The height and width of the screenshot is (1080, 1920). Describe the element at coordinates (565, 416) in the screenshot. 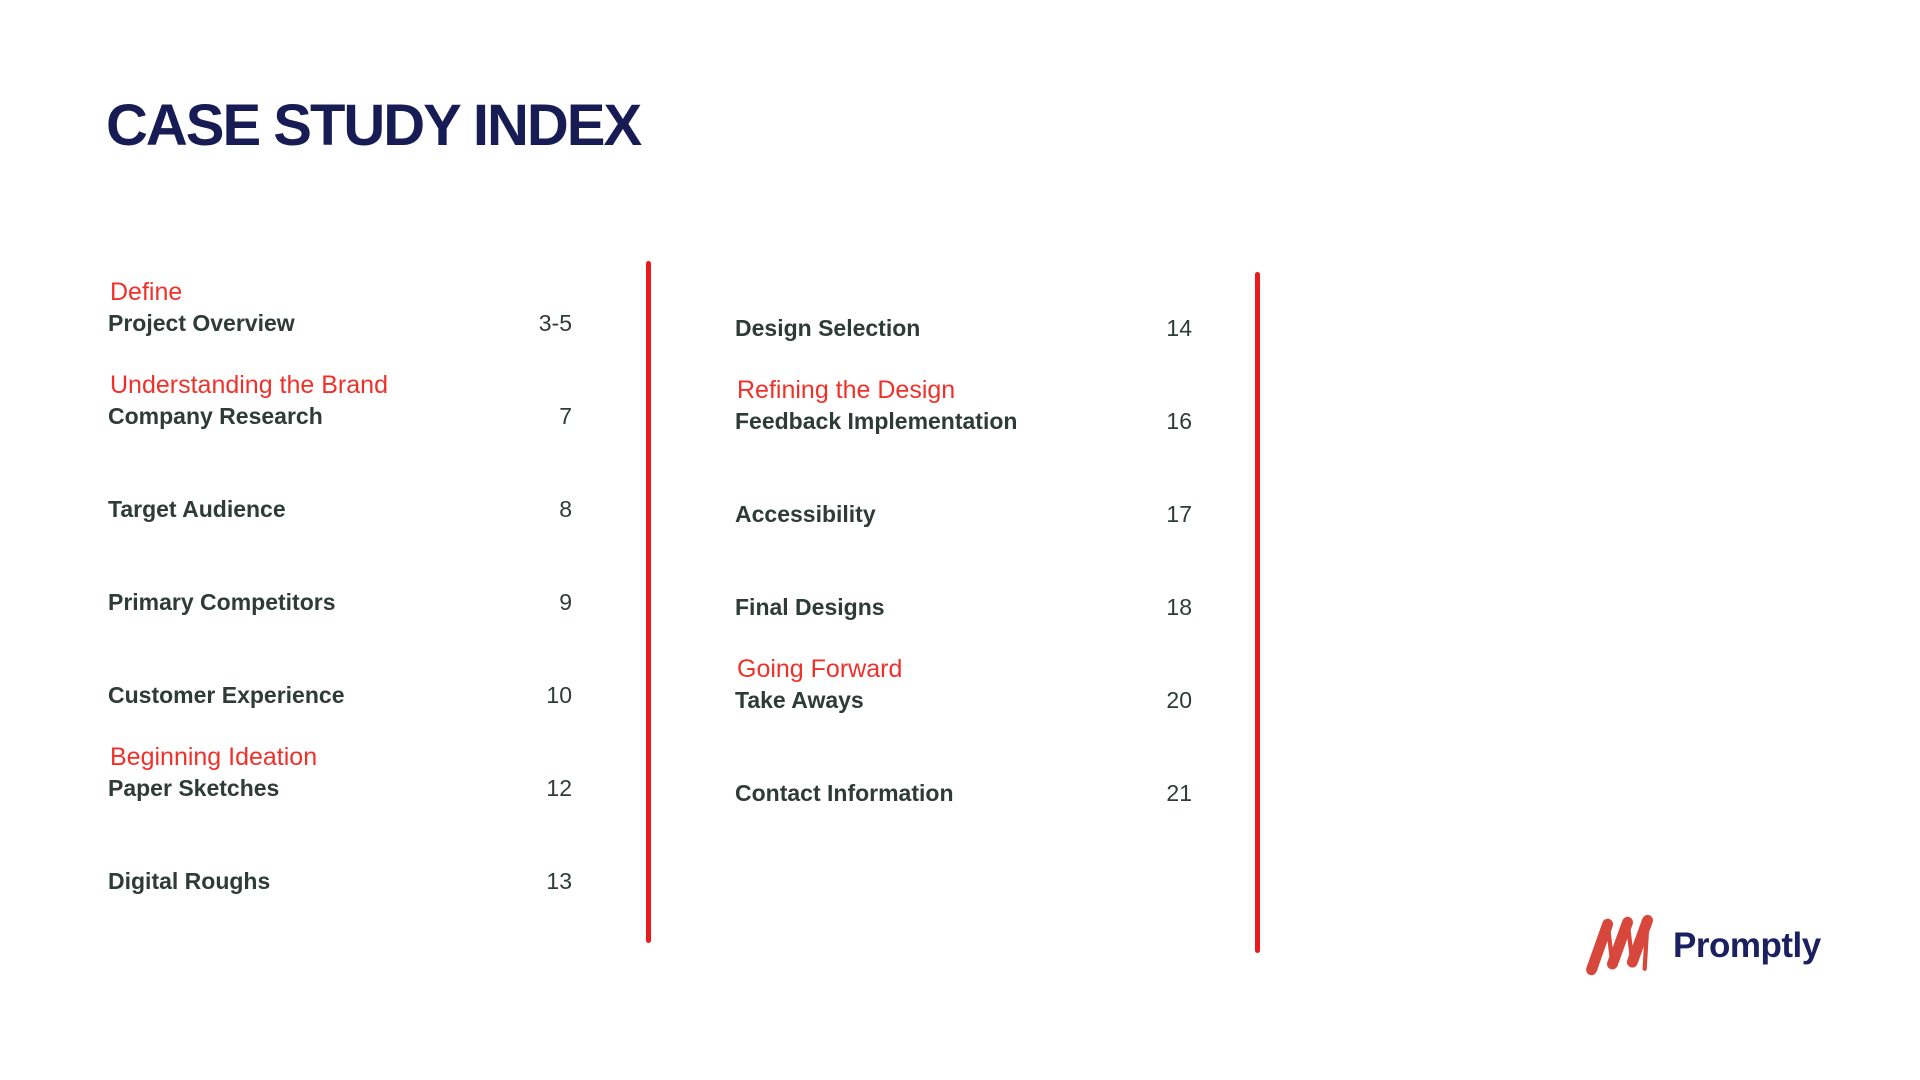

I see `entry-page-number: 7` at that location.